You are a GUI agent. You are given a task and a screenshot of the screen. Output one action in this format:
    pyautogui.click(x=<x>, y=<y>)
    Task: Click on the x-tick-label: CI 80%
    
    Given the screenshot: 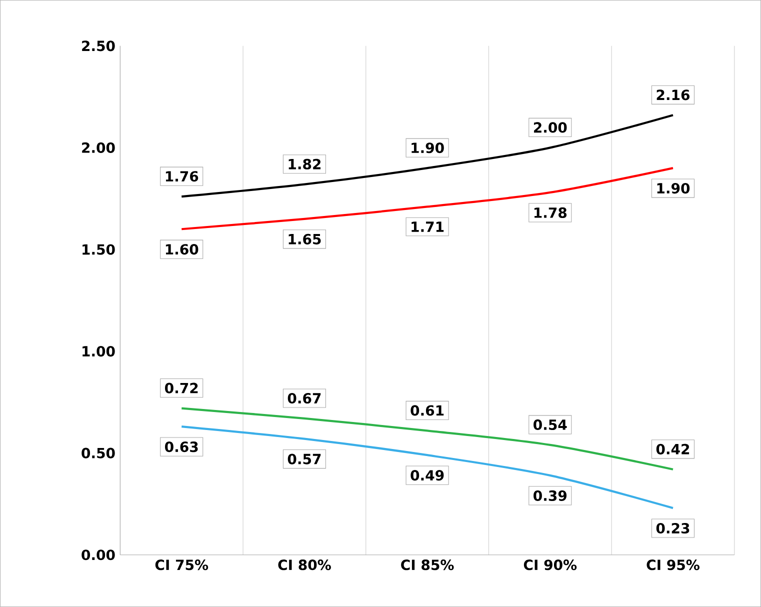 What is the action you would take?
    pyautogui.click(x=304, y=565)
    